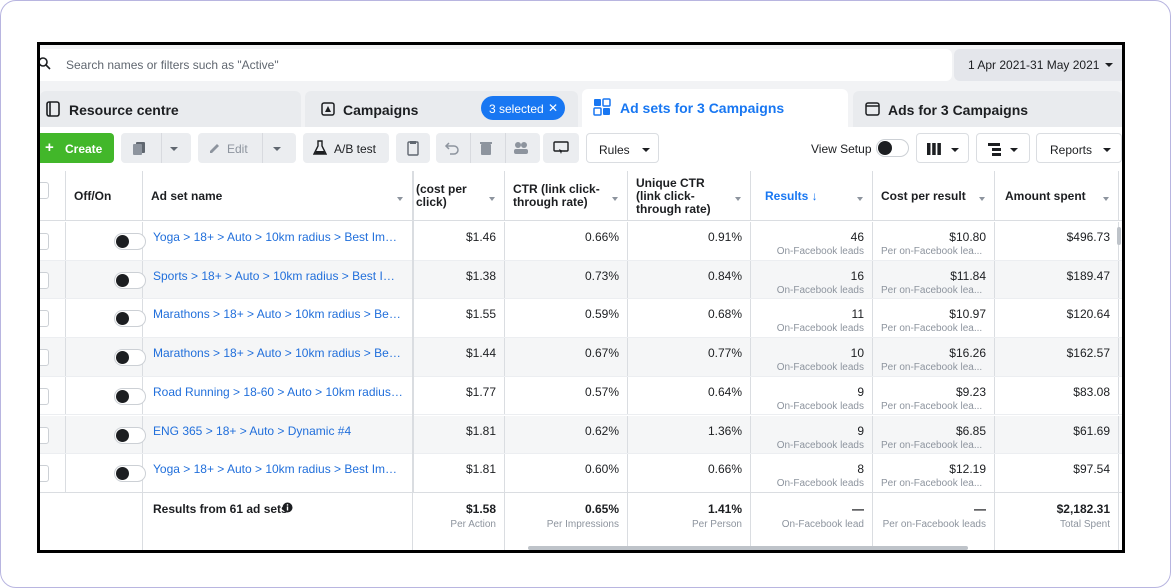 The height and width of the screenshot is (588, 1171). What do you see at coordinates (942, 148) in the screenshot?
I see `columns-button` at bounding box center [942, 148].